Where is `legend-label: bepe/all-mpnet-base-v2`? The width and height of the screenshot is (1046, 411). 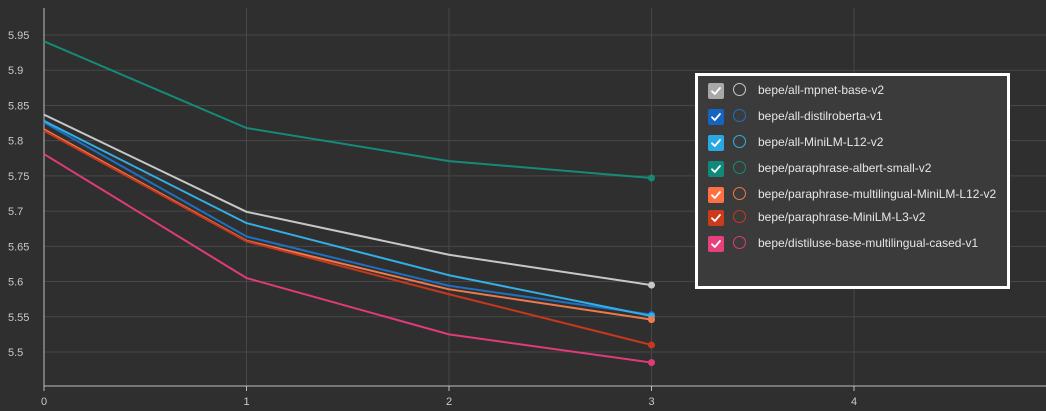
legend-label: bepe/all-mpnet-base-v2 is located at coordinates (821, 90).